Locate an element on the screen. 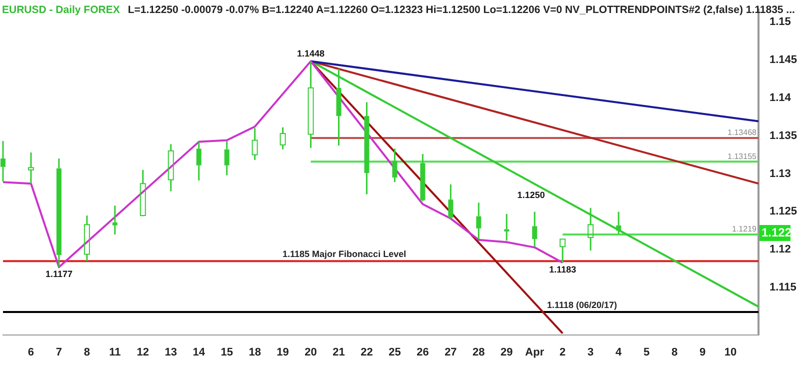 The height and width of the screenshot is (370, 800). y-tick-label: 1.12 is located at coordinates (780, 250).